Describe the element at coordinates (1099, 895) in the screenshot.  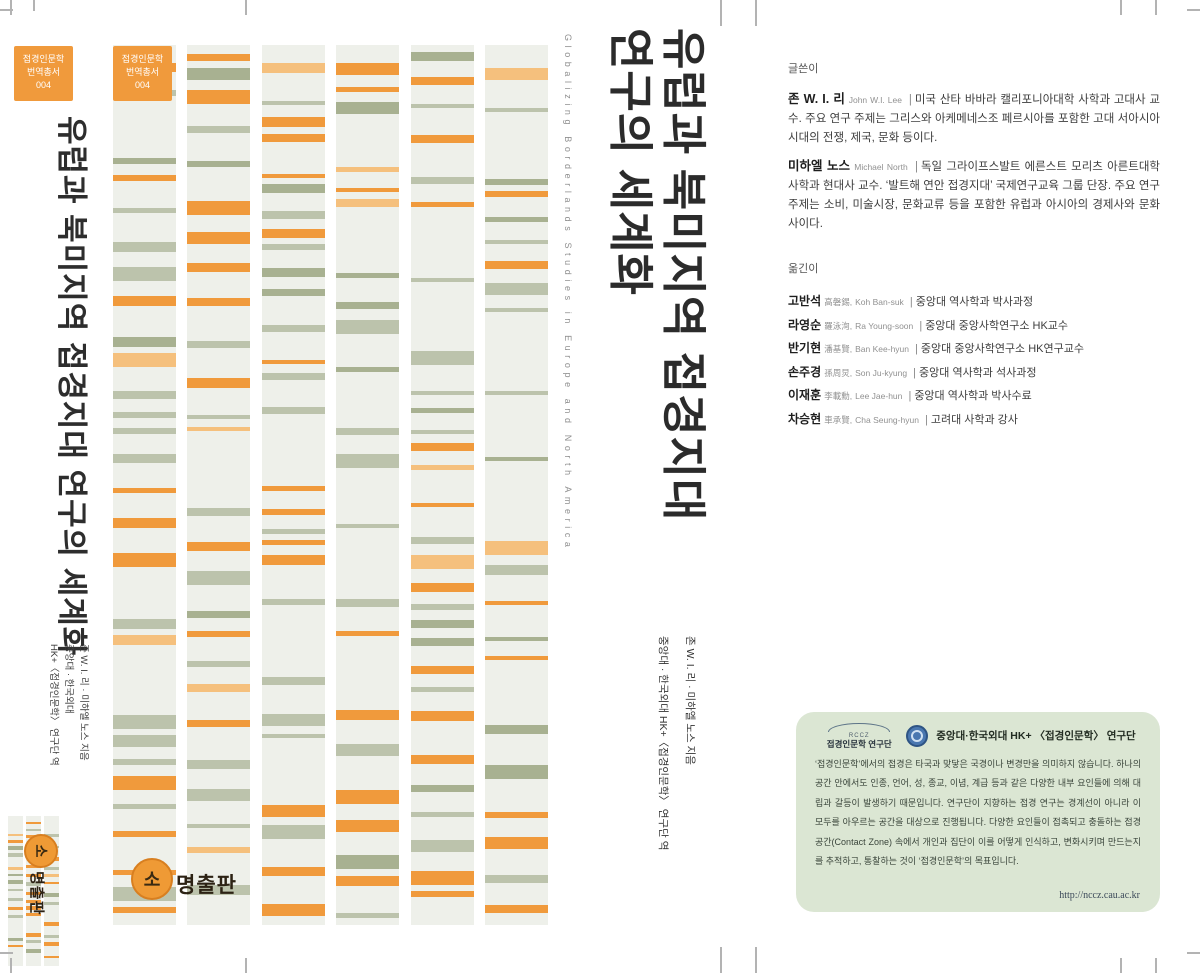
I see `research-group-url: http://nccz.cau.ac.kr` at that location.